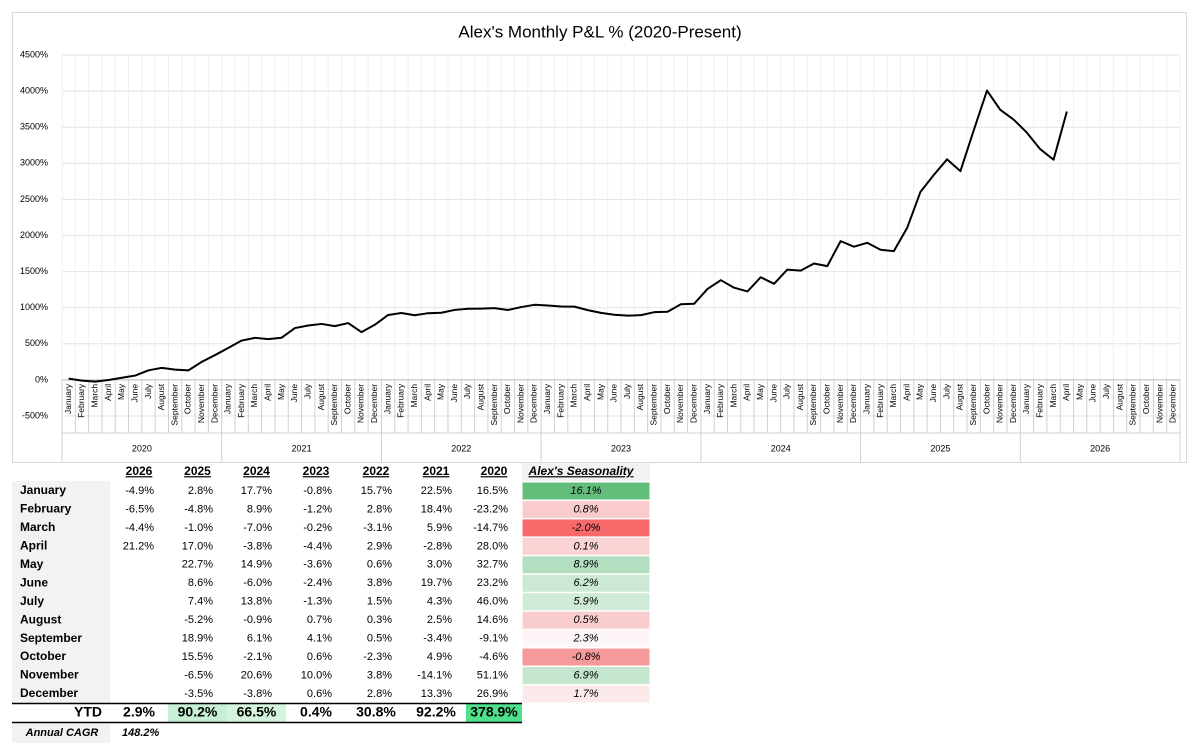  Describe the element at coordinates (379, 602) in the screenshot. I see `table-cell: 1.5%` at that location.